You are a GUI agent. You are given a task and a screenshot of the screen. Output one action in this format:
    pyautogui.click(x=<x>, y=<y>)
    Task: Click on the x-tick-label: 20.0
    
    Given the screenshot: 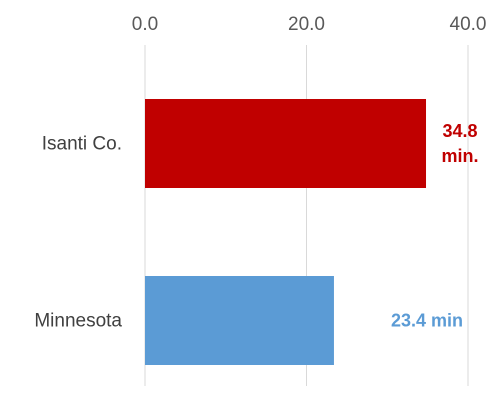 What is the action you would take?
    pyautogui.click(x=306, y=24)
    